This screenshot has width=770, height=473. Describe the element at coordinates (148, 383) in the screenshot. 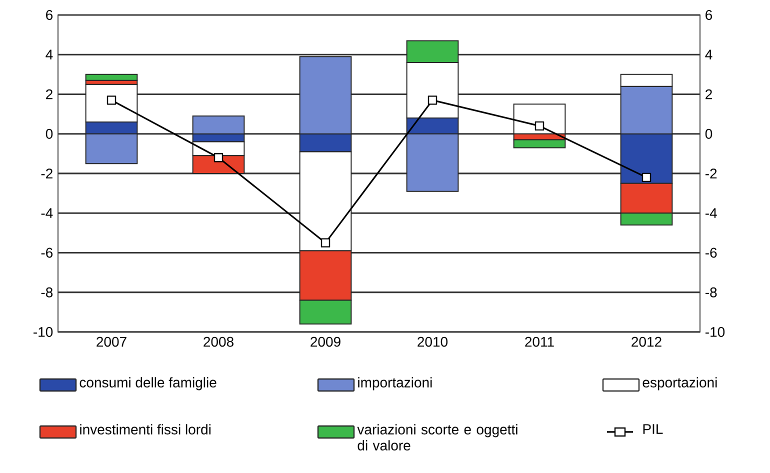

I see `legend-label: consumi delle famiglie` at that location.